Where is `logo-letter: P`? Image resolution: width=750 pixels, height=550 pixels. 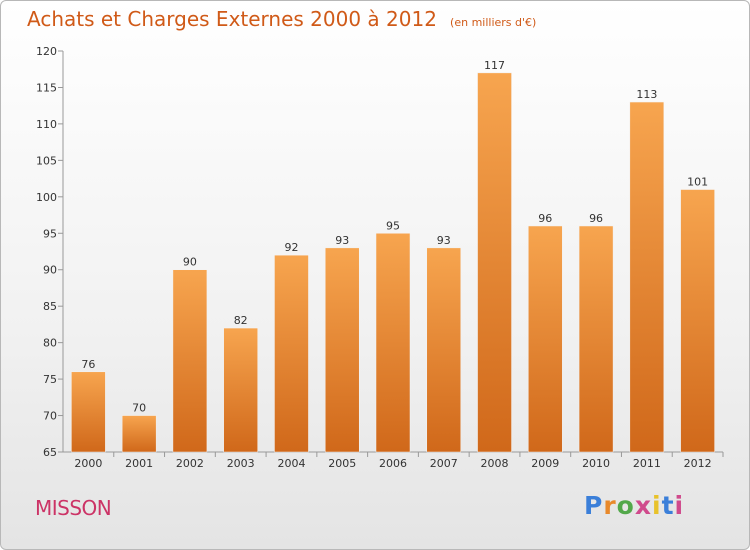
logo-letter: P is located at coordinates (594, 505).